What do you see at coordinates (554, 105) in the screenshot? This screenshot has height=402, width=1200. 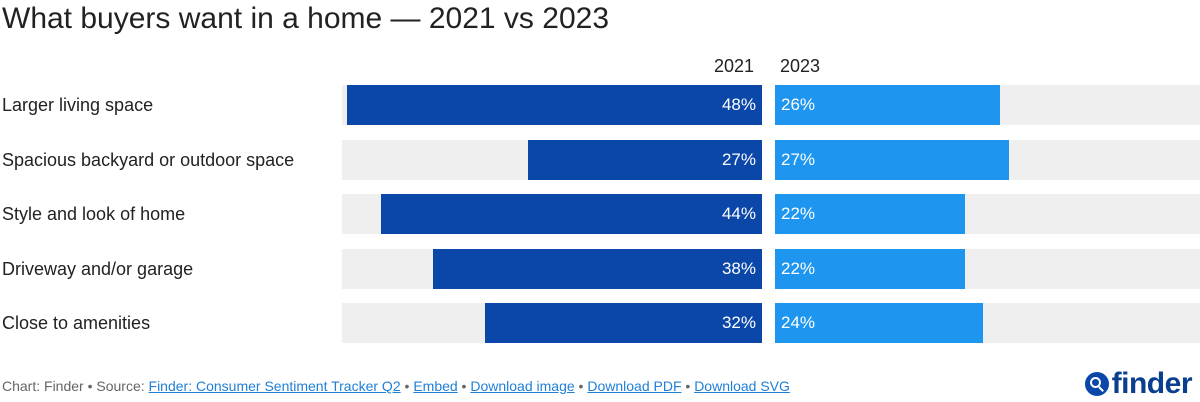 I see `bar-2021: 48%` at bounding box center [554, 105].